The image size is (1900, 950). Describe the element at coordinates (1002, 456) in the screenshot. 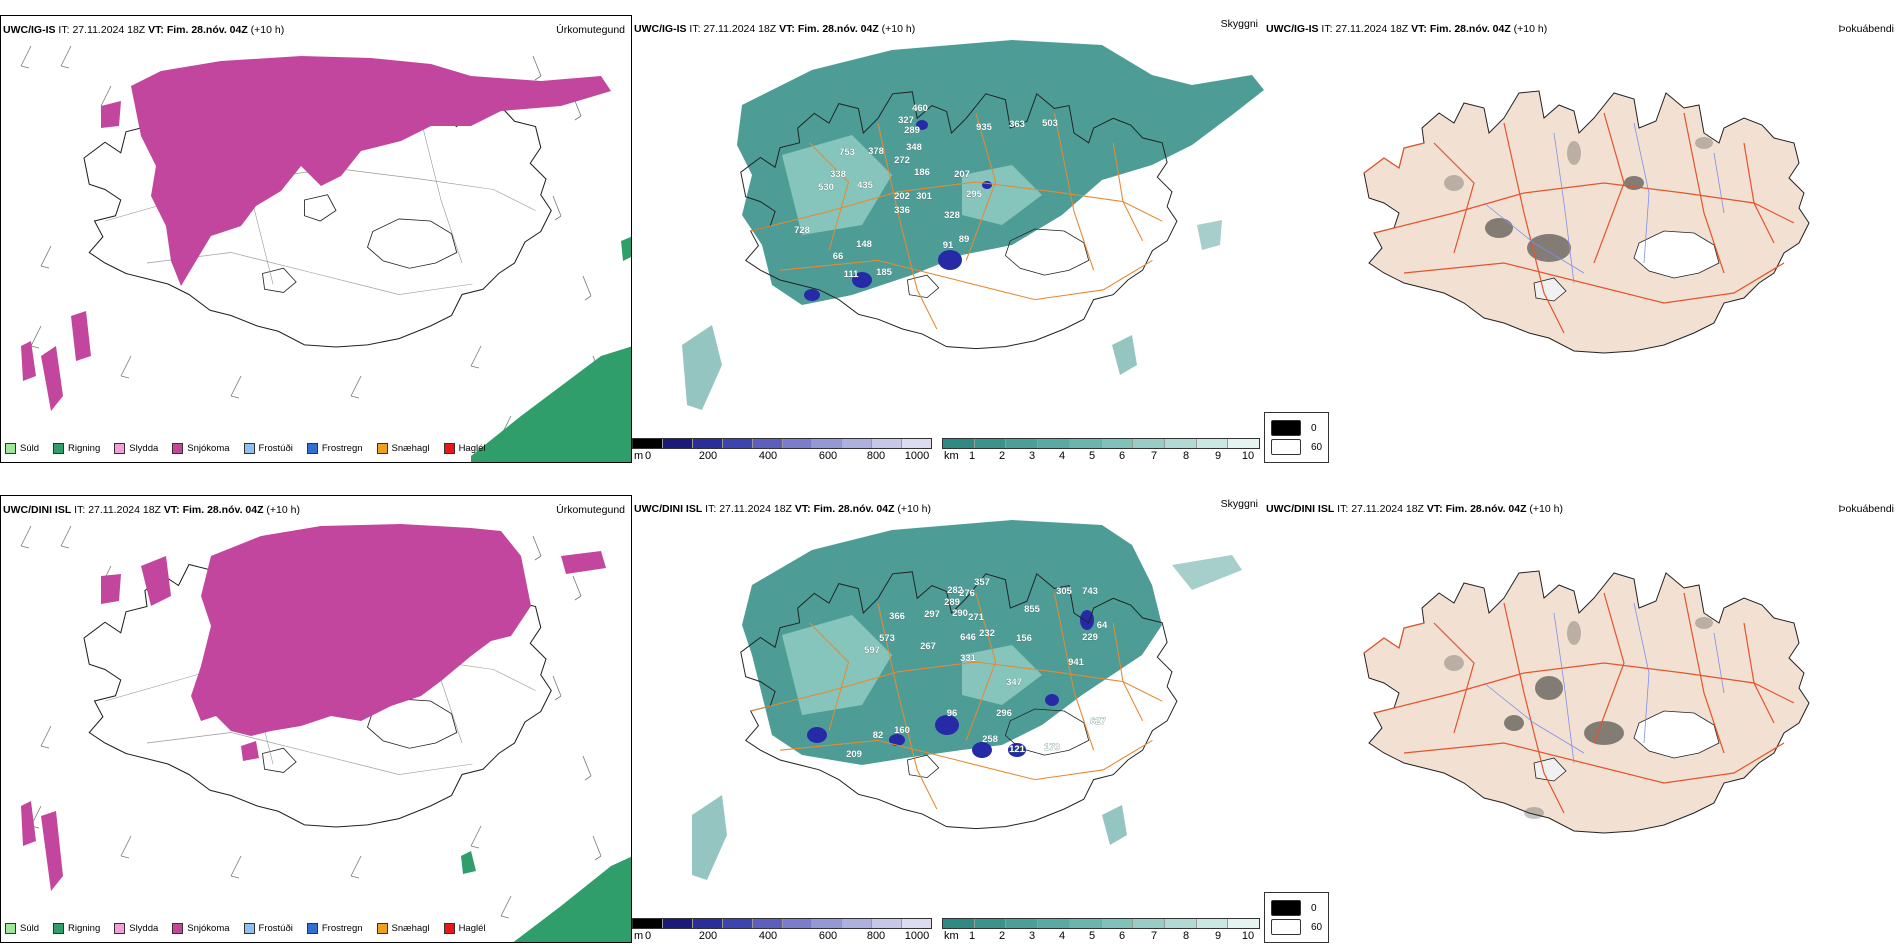

I see `cbar-tick: 2` at that location.